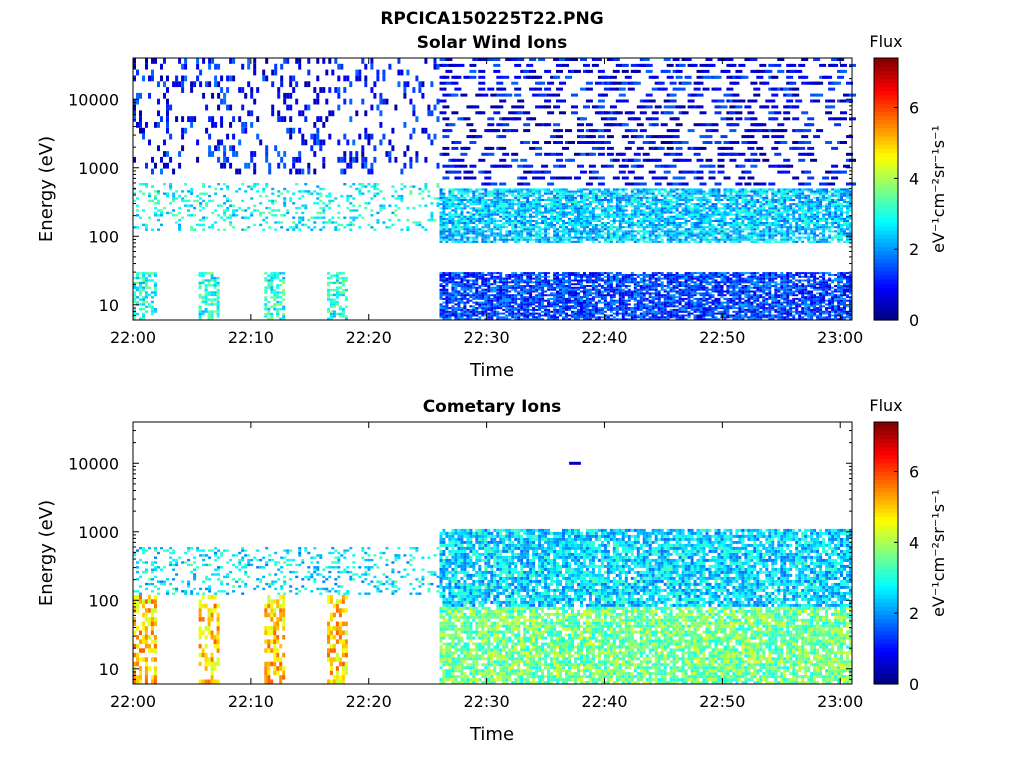 The width and height of the screenshot is (1024, 768). I want to click on figure-title: RPCICA150225T22.PNG, so click(491, 19).